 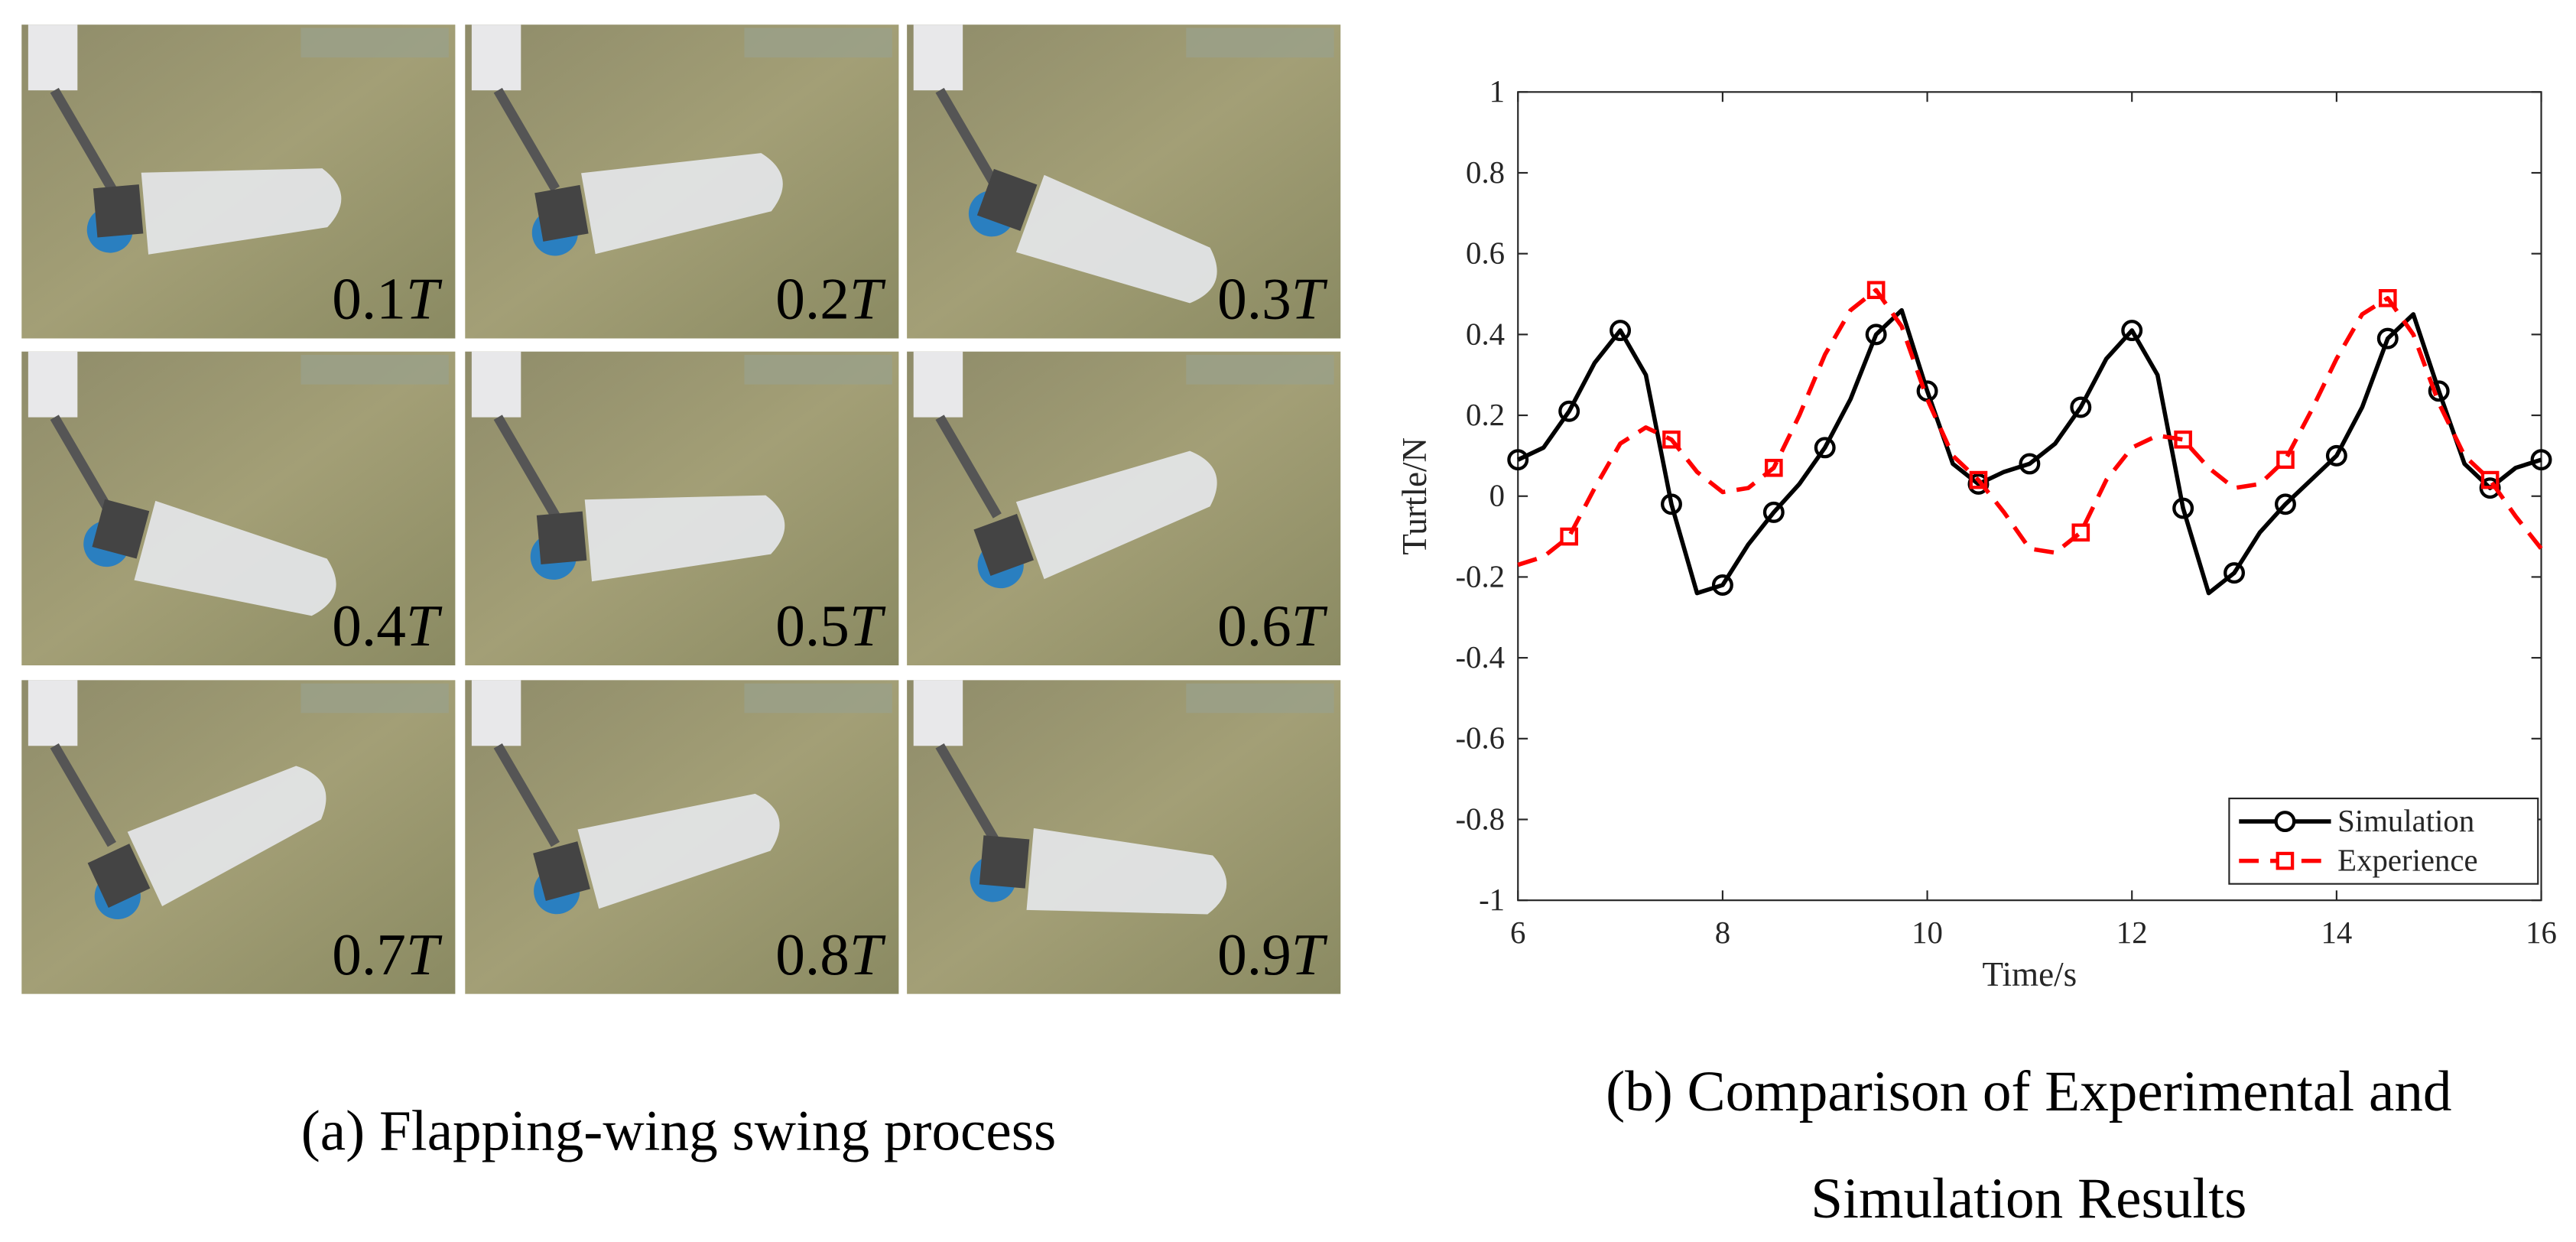 What do you see at coordinates (1485, 415) in the screenshot?
I see `y-tick-label: 0.2` at bounding box center [1485, 415].